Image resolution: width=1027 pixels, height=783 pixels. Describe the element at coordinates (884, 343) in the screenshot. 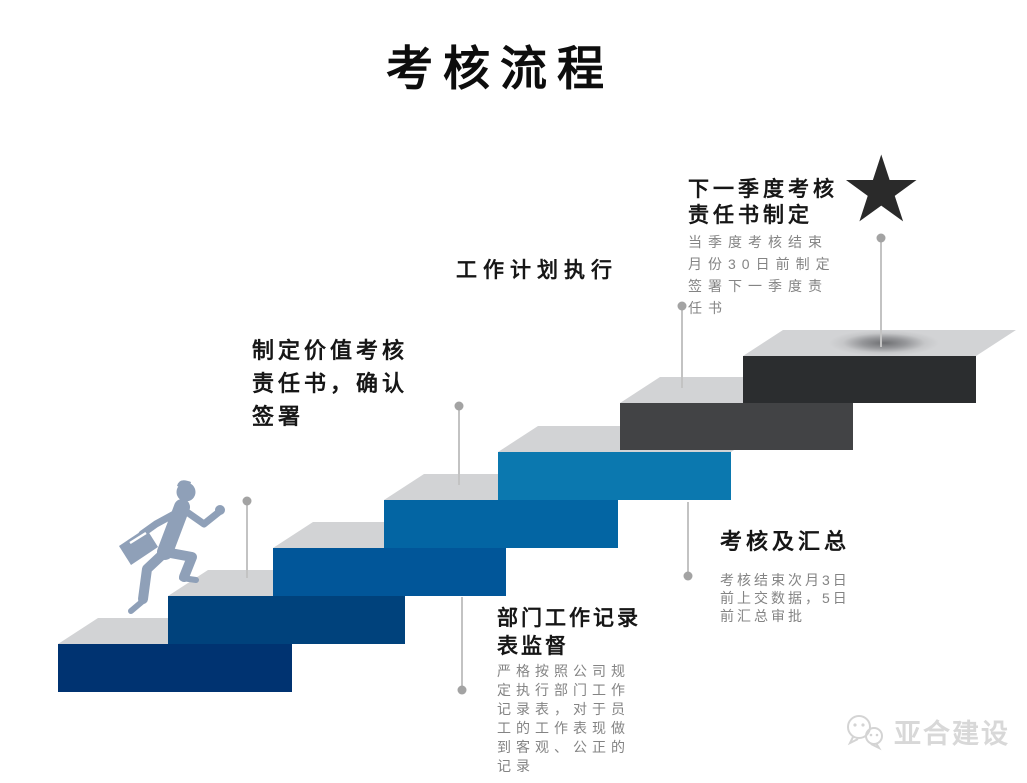

I see `landing-spot-shadow` at that location.